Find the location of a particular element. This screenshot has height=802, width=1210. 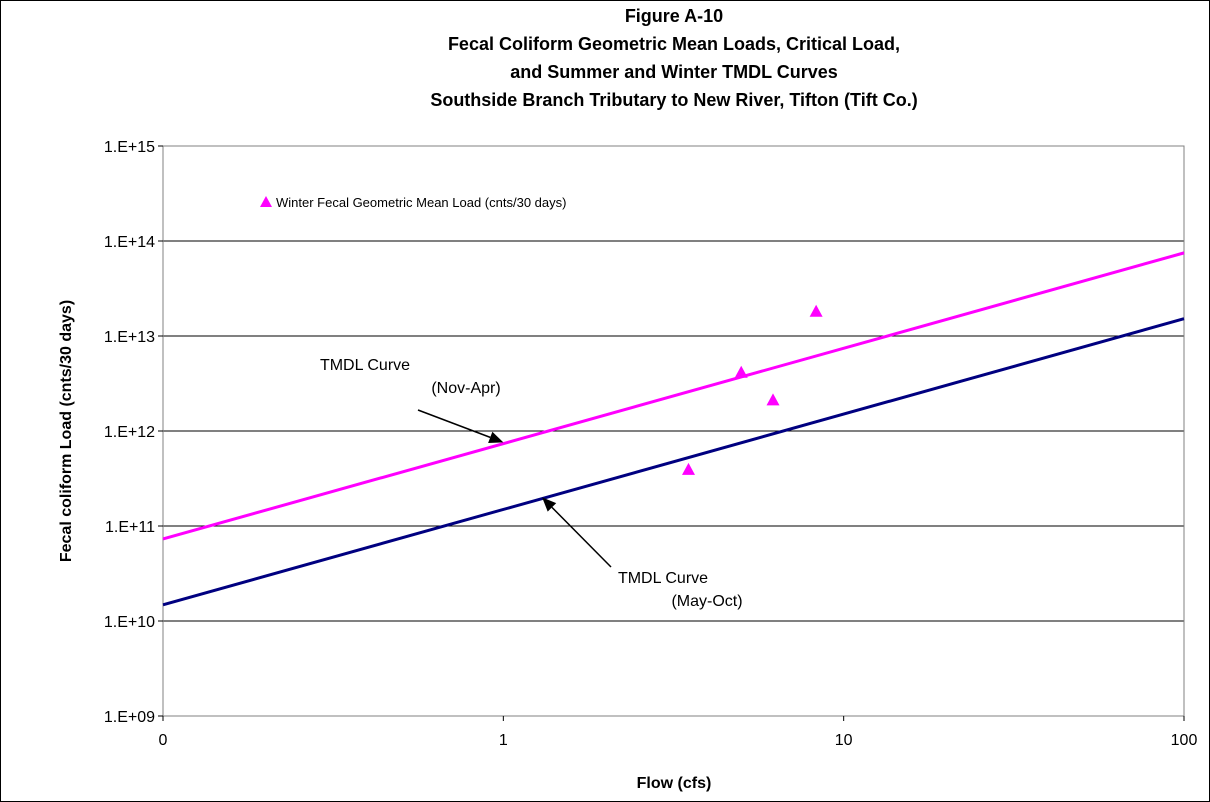

annotation-label: (May-Oct) is located at coordinates (706, 601).